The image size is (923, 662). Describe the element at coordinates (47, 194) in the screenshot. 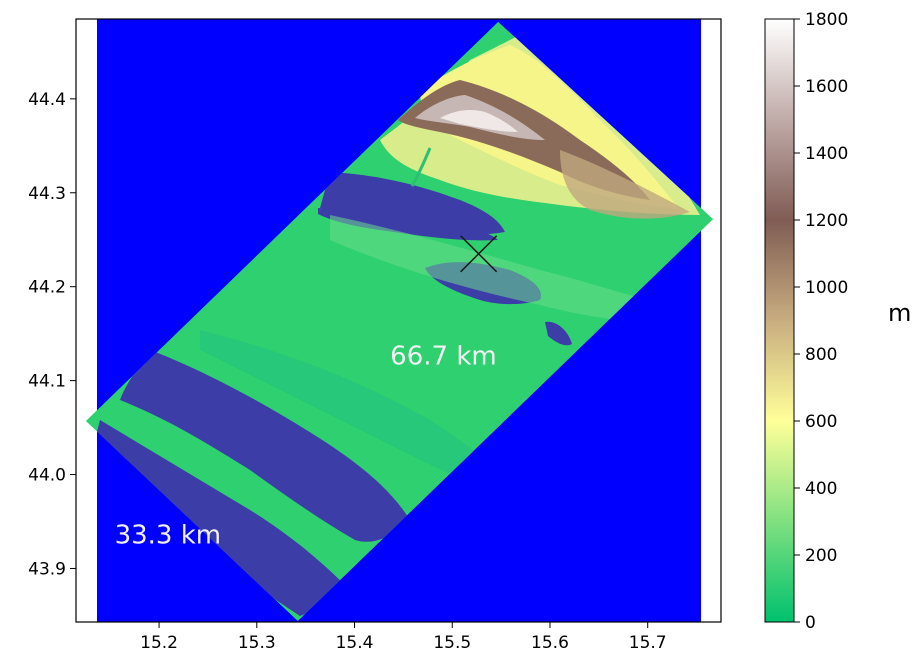

I see `y-tick-label: 44.3` at that location.